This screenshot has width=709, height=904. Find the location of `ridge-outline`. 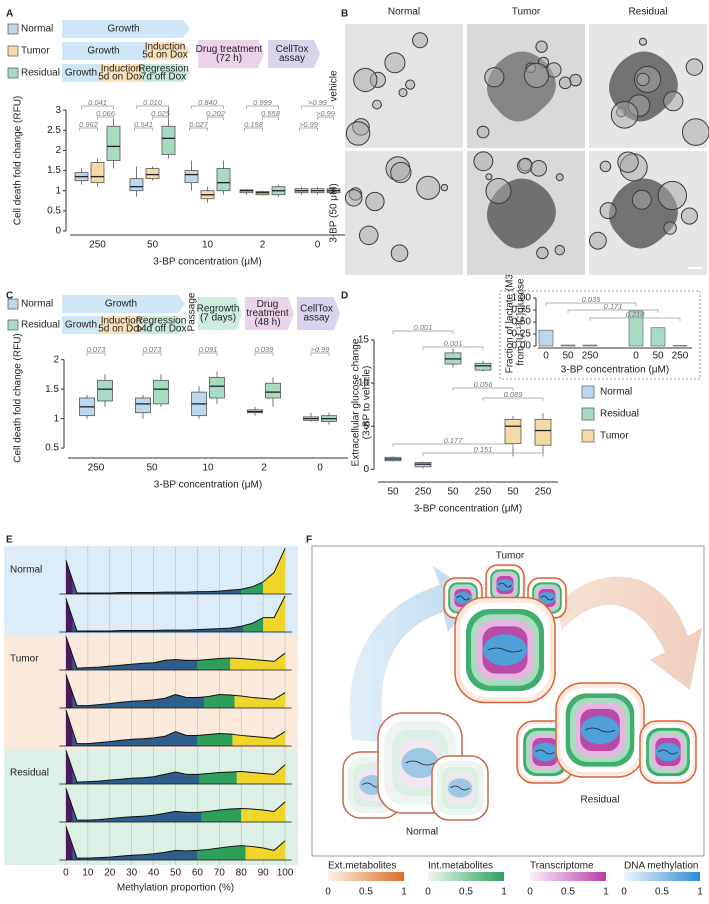

ridge-outline is located at coordinates (175, 571).